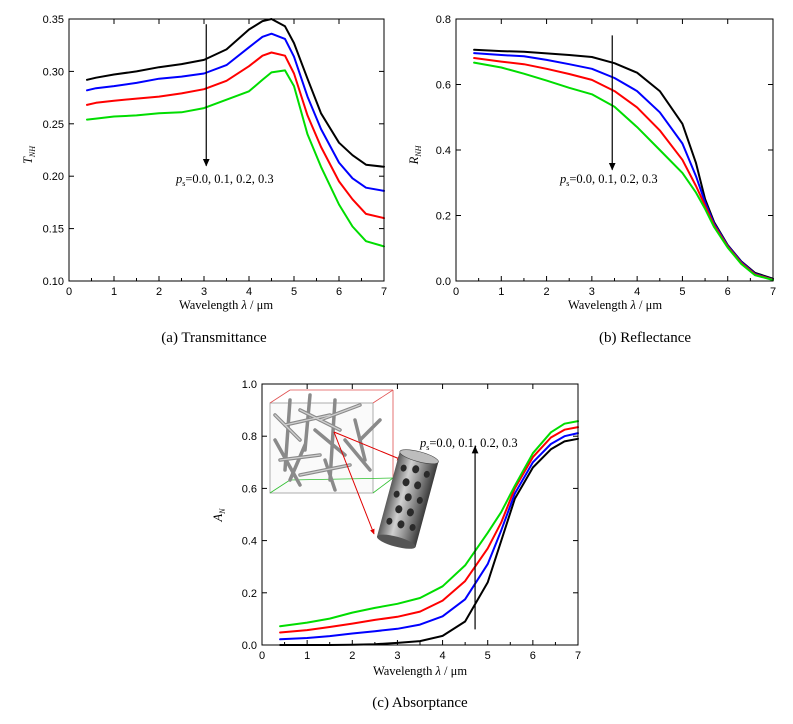  What do you see at coordinates (226, 305) in the screenshot?
I see `x-axis-title-a: Wavelength λ / μm` at bounding box center [226, 305].